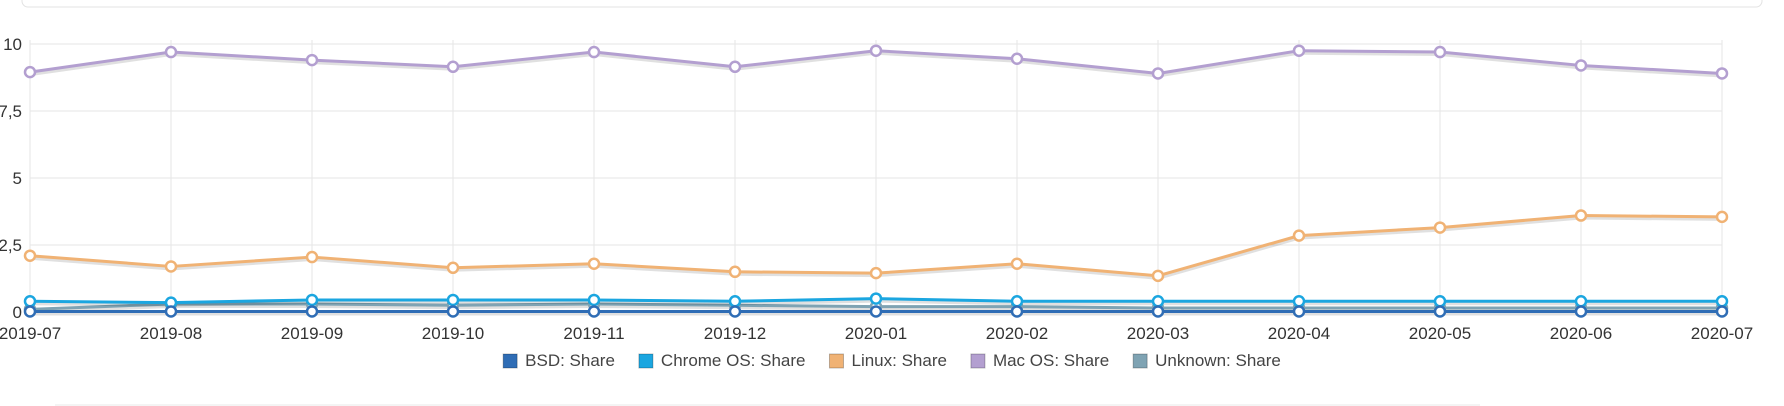 The height and width of the screenshot is (406, 1784). Describe the element at coordinates (453, 333) in the screenshot. I see `x-tick-label: 2019-10` at that location.